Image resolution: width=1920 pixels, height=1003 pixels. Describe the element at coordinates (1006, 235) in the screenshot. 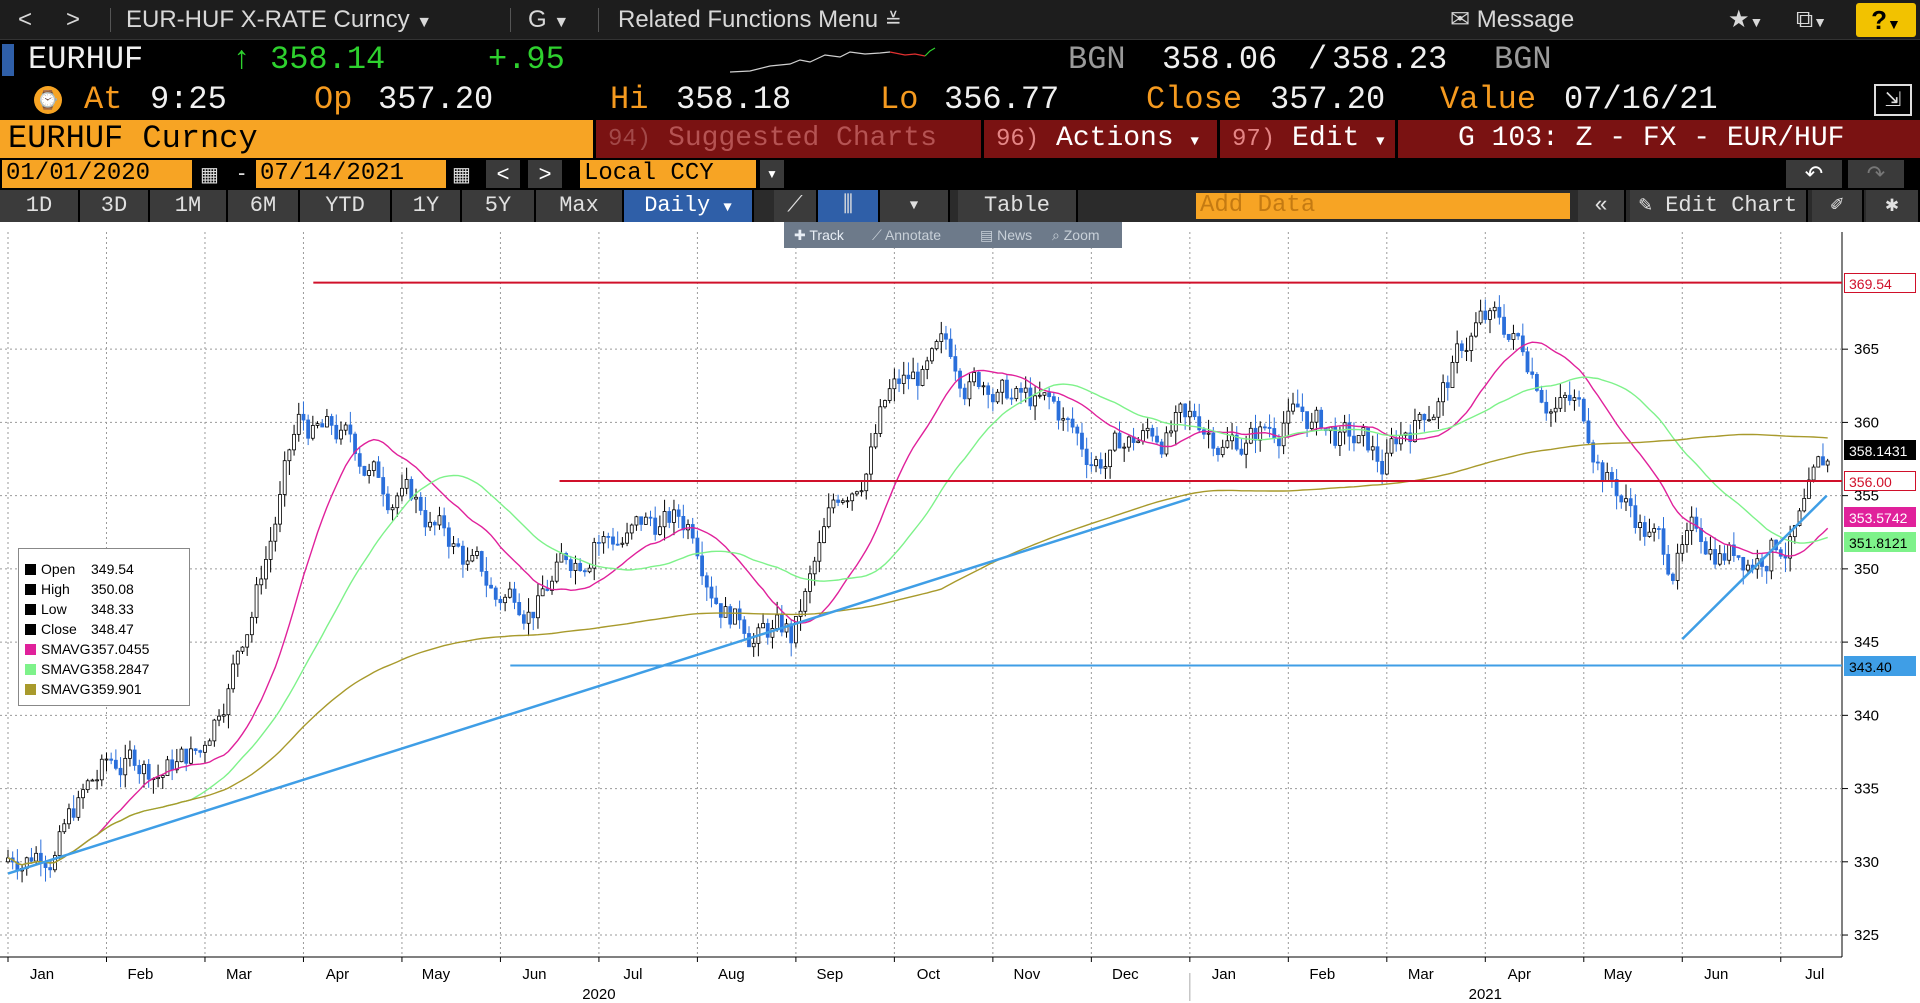

I see `news-tool: ▤ News` at that location.